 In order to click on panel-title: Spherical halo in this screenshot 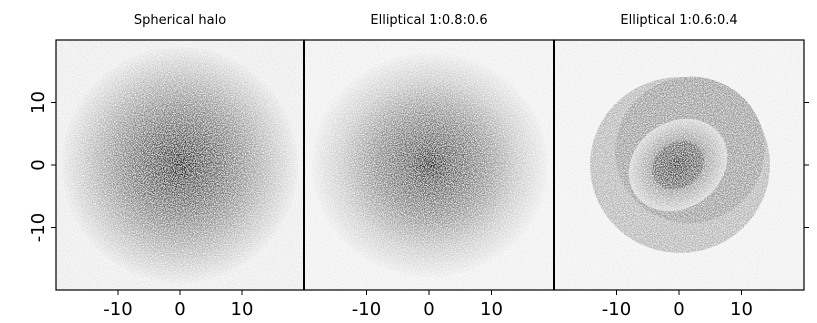, I will do `click(180, 20)`.